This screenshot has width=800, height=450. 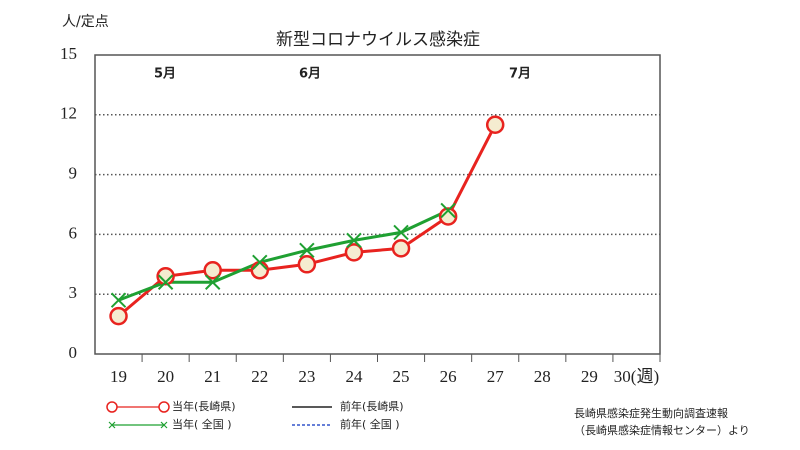 I want to click on source-note: 長崎県感染症発生動向調査速報, so click(x=651, y=413).